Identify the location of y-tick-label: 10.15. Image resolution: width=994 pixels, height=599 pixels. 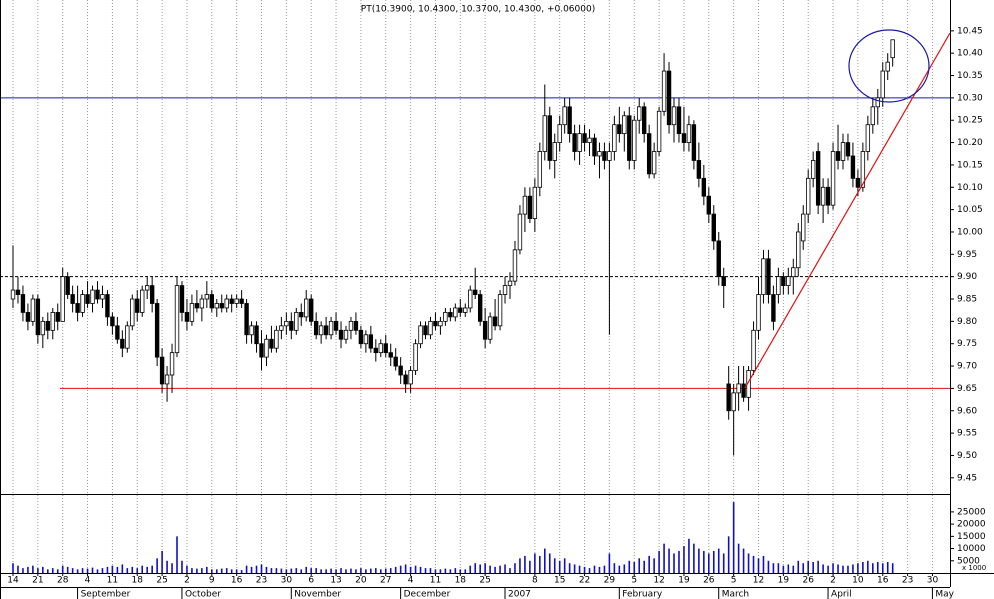
(970, 165).